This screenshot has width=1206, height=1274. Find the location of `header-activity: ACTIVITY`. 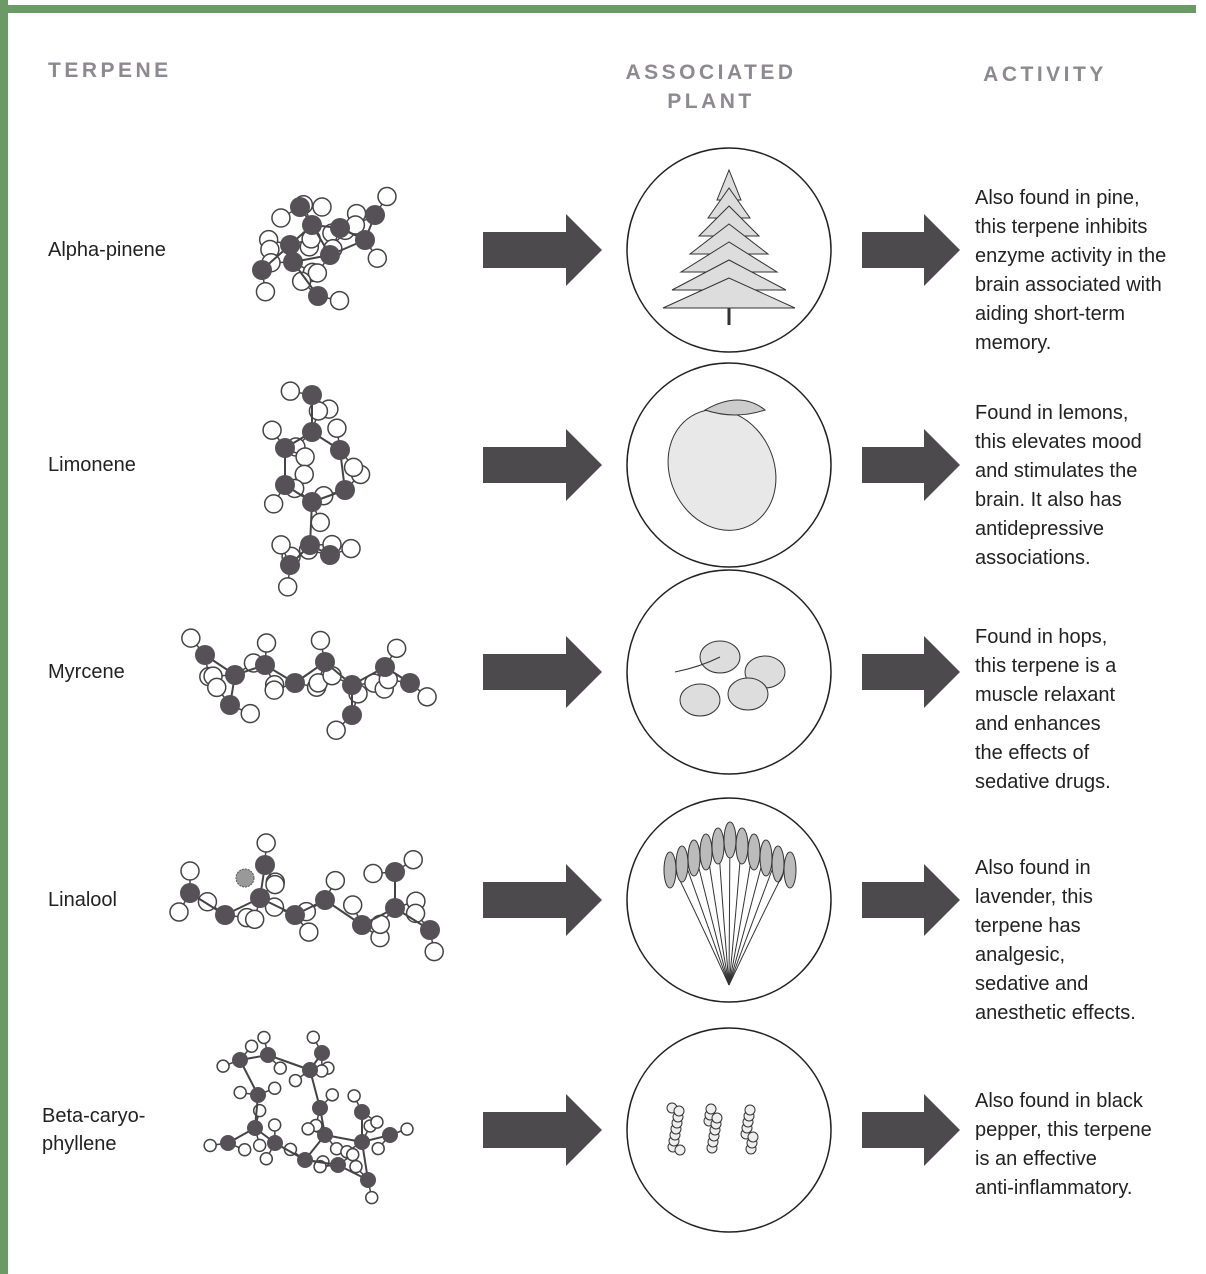

header-activity: ACTIVITY is located at coordinates (1045, 74).